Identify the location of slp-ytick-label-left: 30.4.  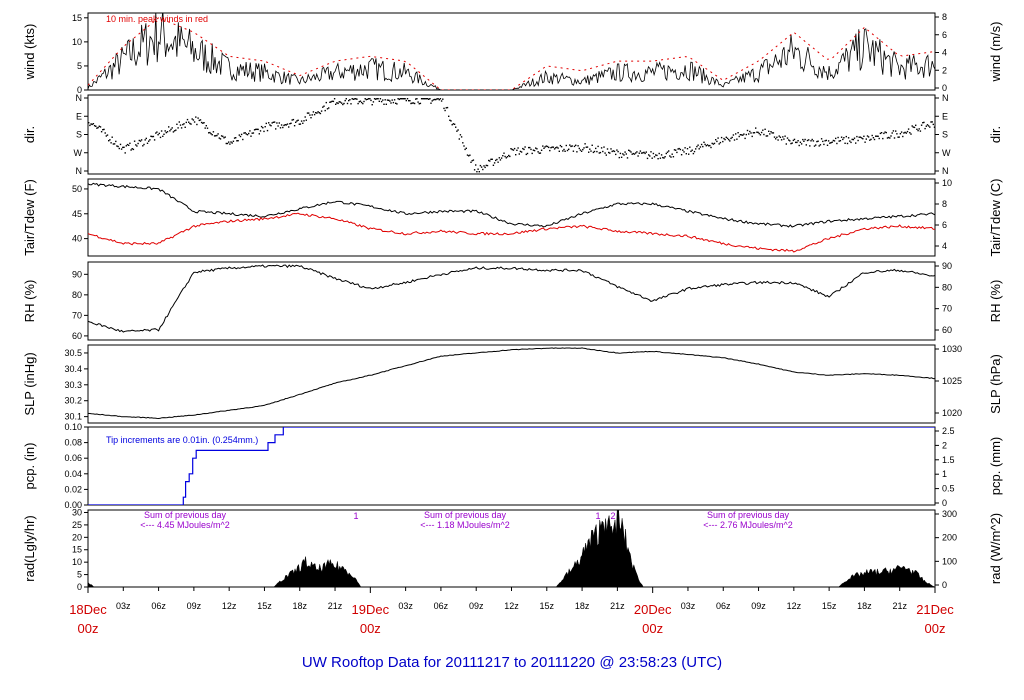
(73, 369).